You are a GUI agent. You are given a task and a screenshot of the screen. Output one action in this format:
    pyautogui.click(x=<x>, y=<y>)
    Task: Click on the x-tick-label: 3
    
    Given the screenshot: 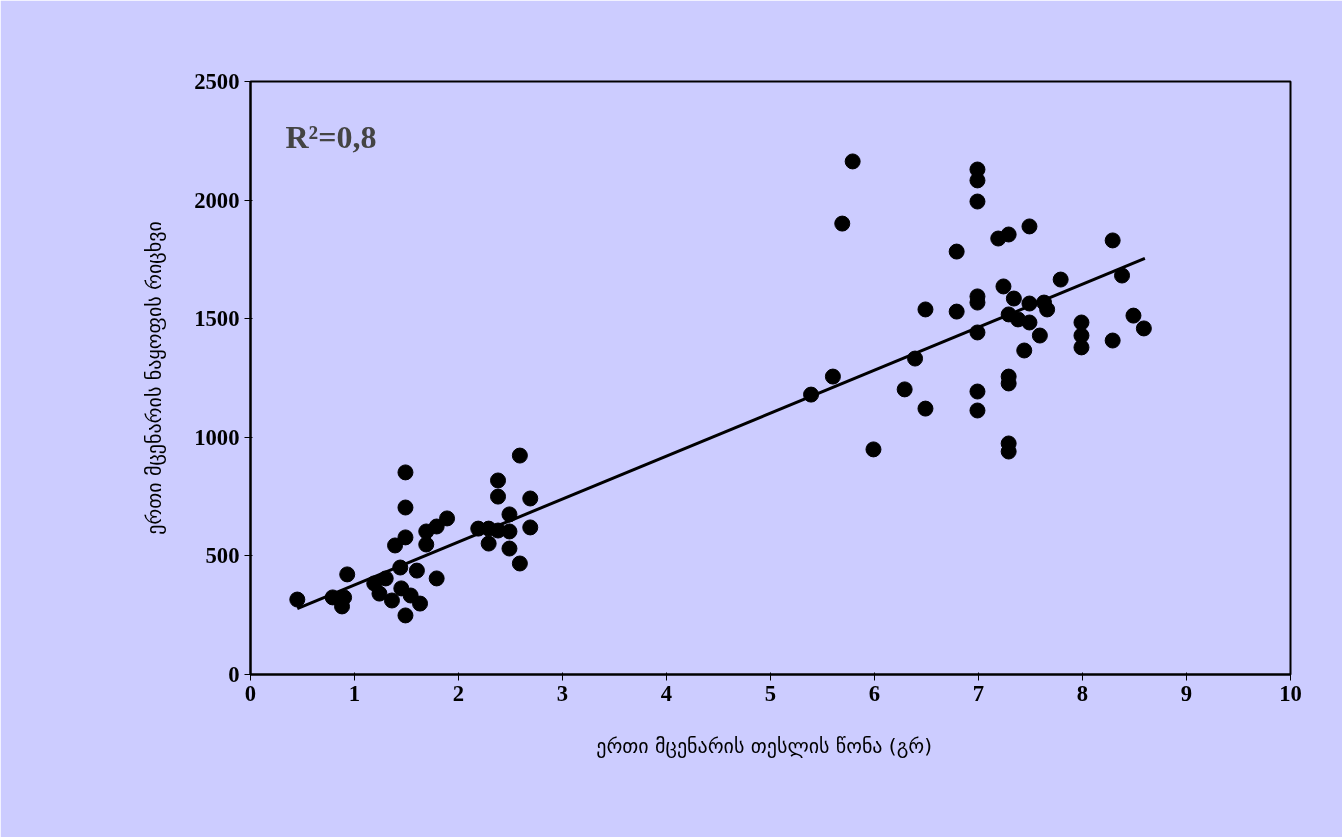 What is the action you would take?
    pyautogui.click(x=562, y=693)
    